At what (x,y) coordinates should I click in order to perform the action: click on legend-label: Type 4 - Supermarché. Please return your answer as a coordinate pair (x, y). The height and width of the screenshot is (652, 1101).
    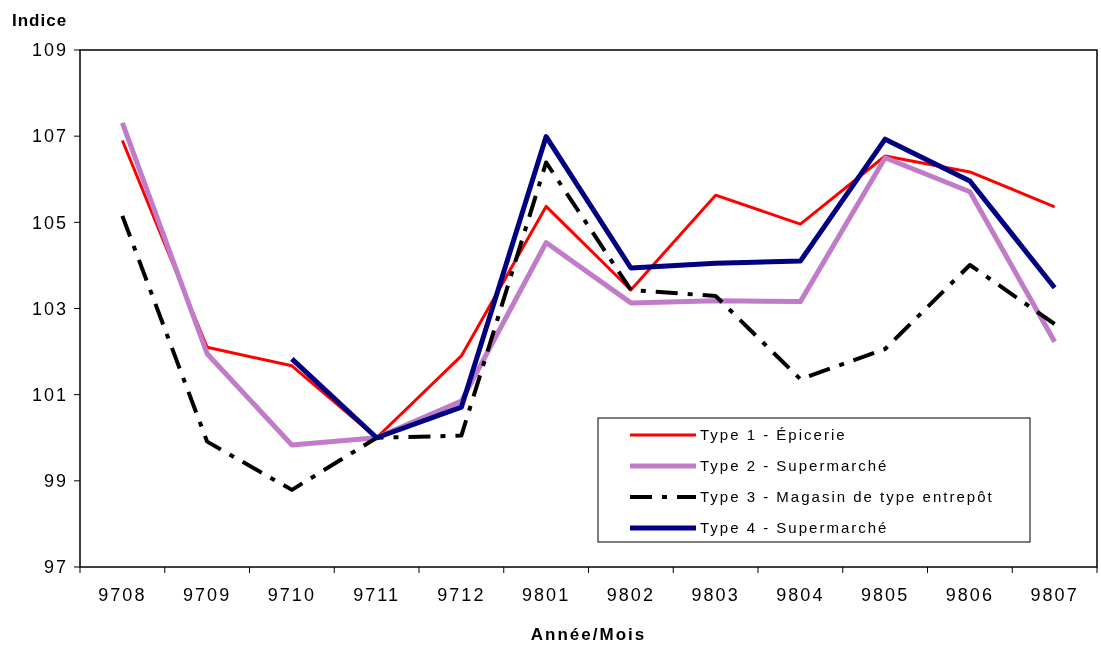
    Looking at the image, I should click on (794, 528).